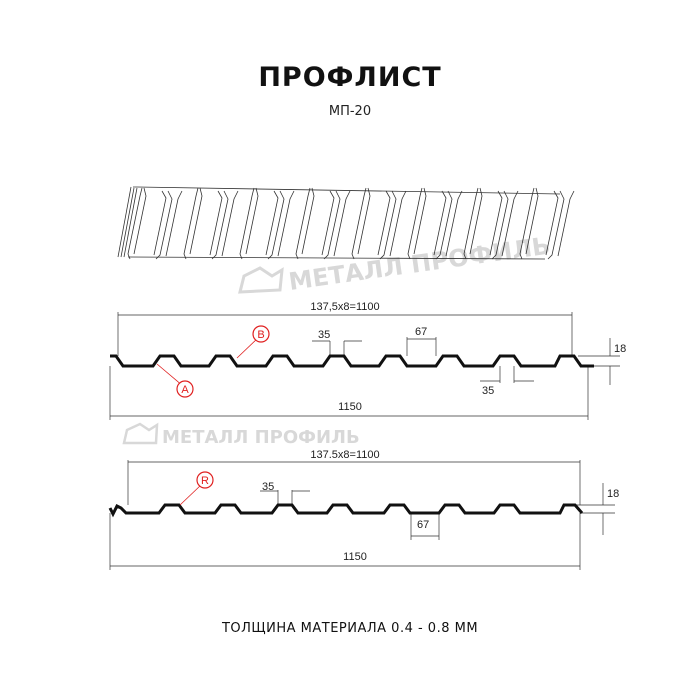 Image resolution: width=700 pixels, height=700 pixels. I want to click on svg-text: R, so click(205, 481).